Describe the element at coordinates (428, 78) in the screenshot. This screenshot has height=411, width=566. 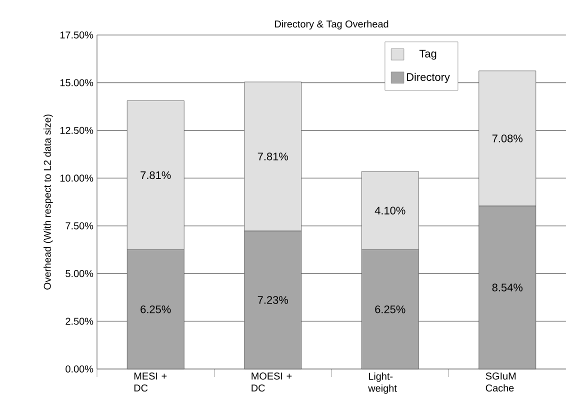
I see `legend-label: Directory` at that location.